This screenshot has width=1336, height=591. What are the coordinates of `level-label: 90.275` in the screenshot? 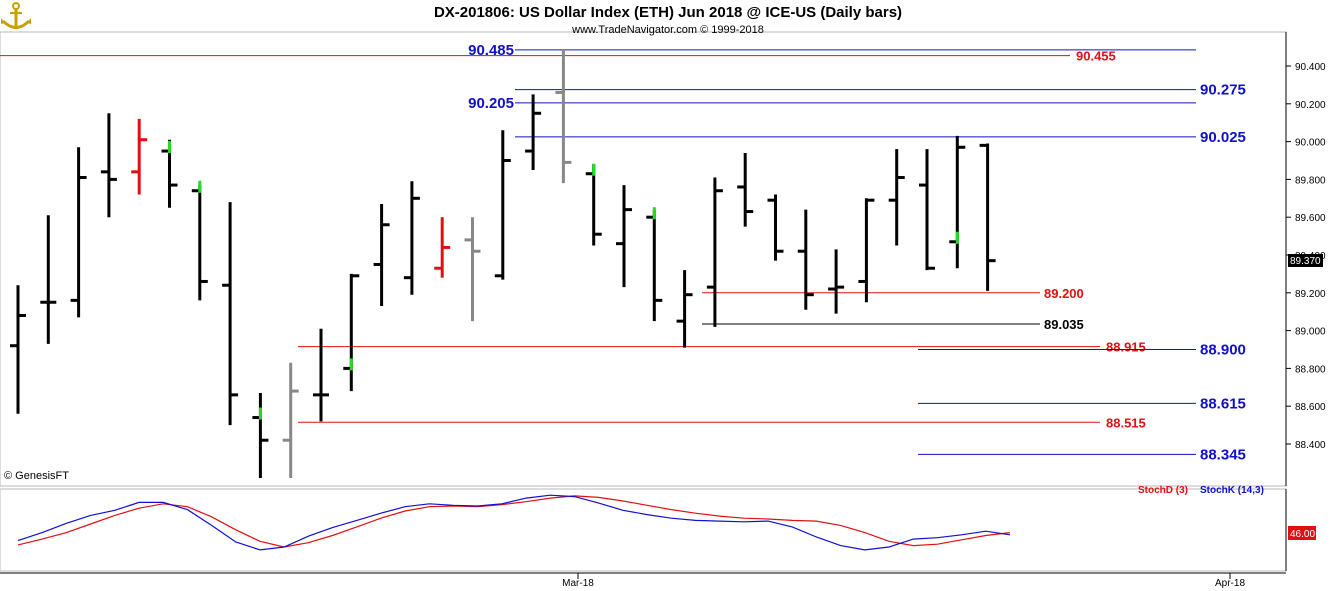 It's located at (1223, 90).